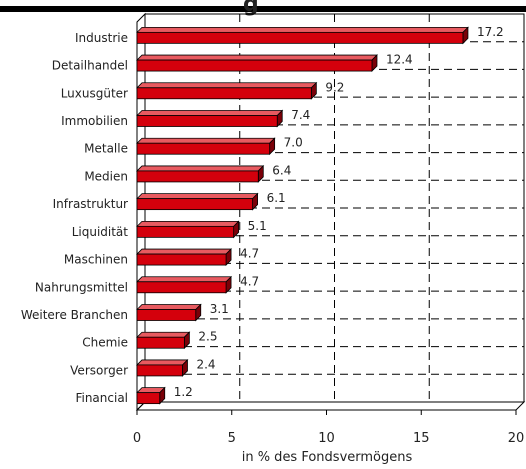 The width and height of the screenshot is (526, 469). What do you see at coordinates (421, 438) in the screenshot?
I see `x-tick-label: 15` at bounding box center [421, 438].